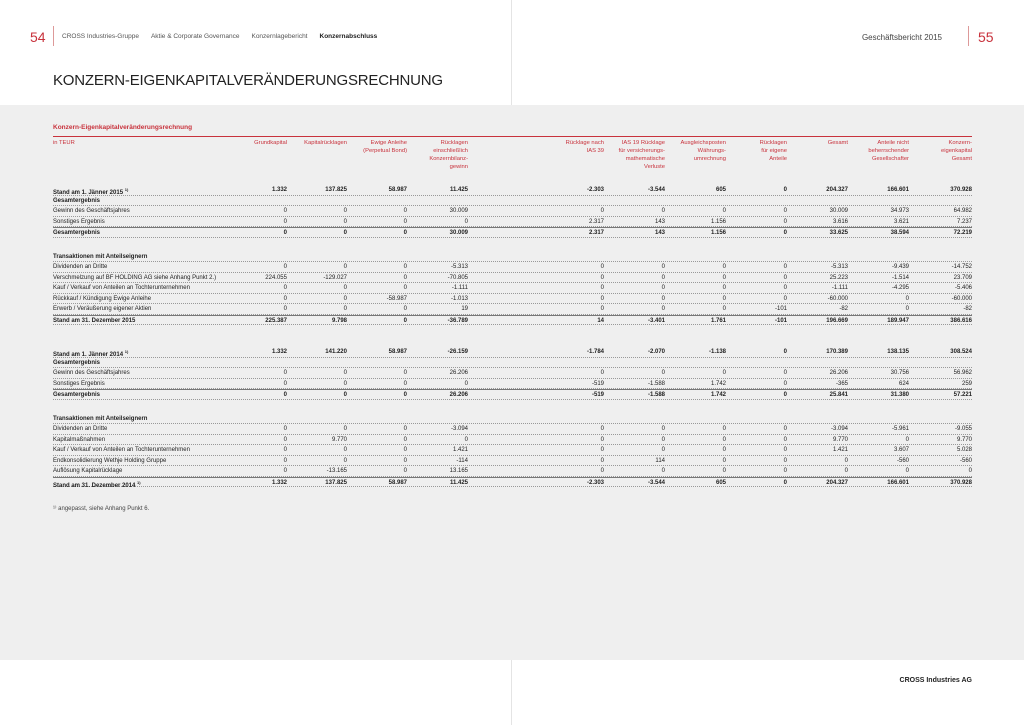 This screenshot has height=725, width=1024. What do you see at coordinates (126, 351) in the screenshot?
I see `footnote-marker: 1)` at bounding box center [126, 351].